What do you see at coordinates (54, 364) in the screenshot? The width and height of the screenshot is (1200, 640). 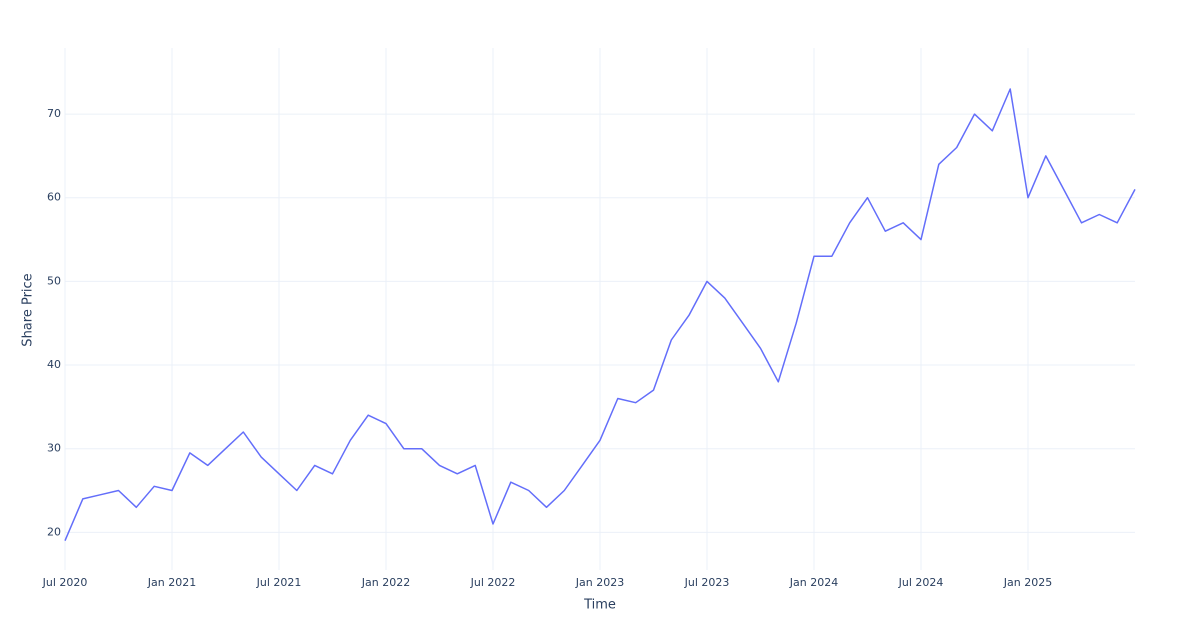 I see `y-tick-label: 40` at bounding box center [54, 364].